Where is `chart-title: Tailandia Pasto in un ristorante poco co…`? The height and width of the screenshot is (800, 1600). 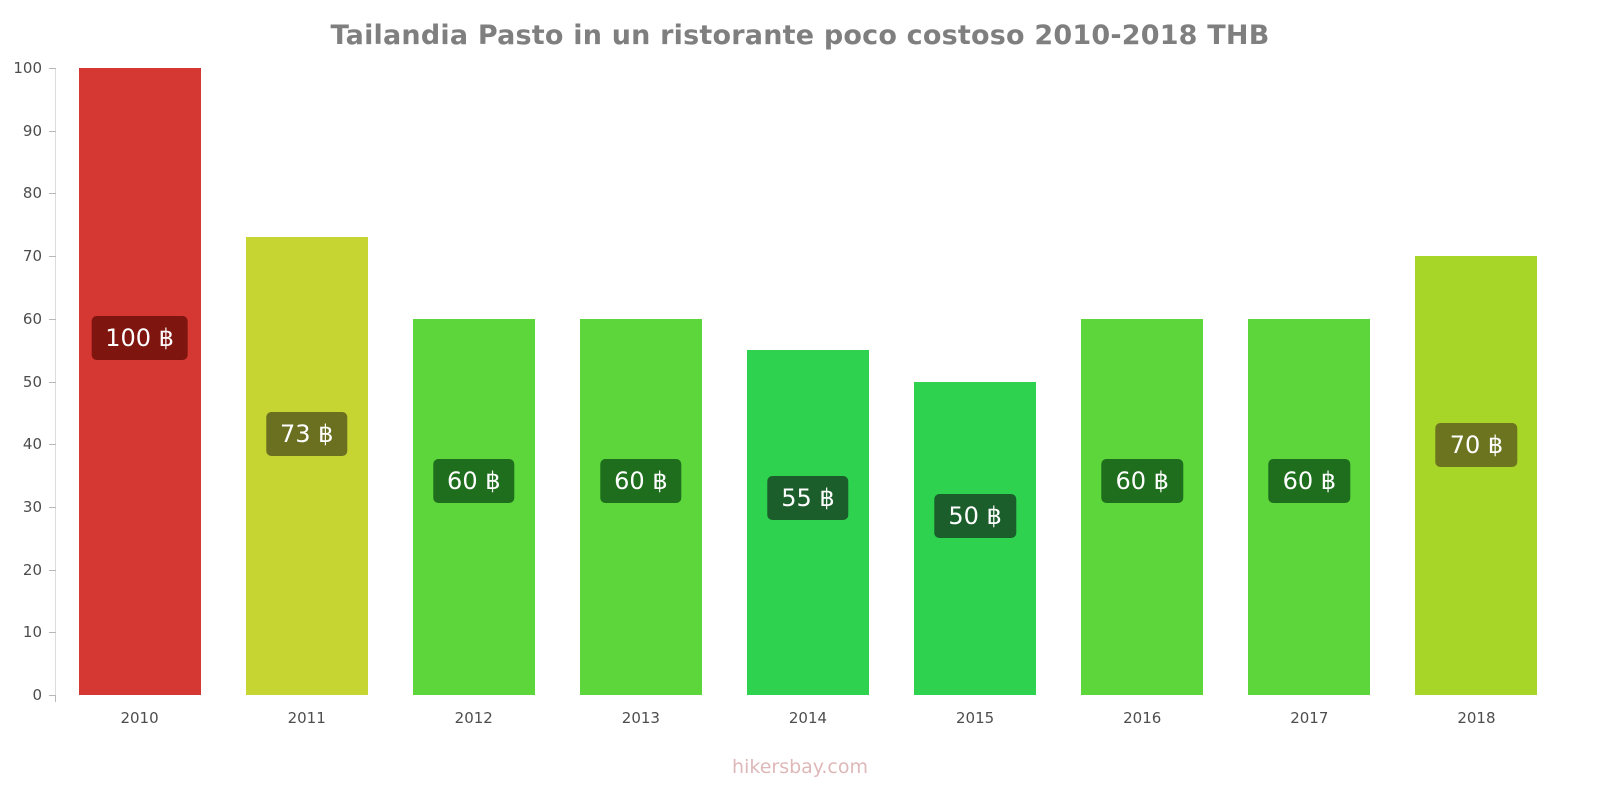
chart-title: Tailandia Pasto in un ristorante poco co… is located at coordinates (800, 35).